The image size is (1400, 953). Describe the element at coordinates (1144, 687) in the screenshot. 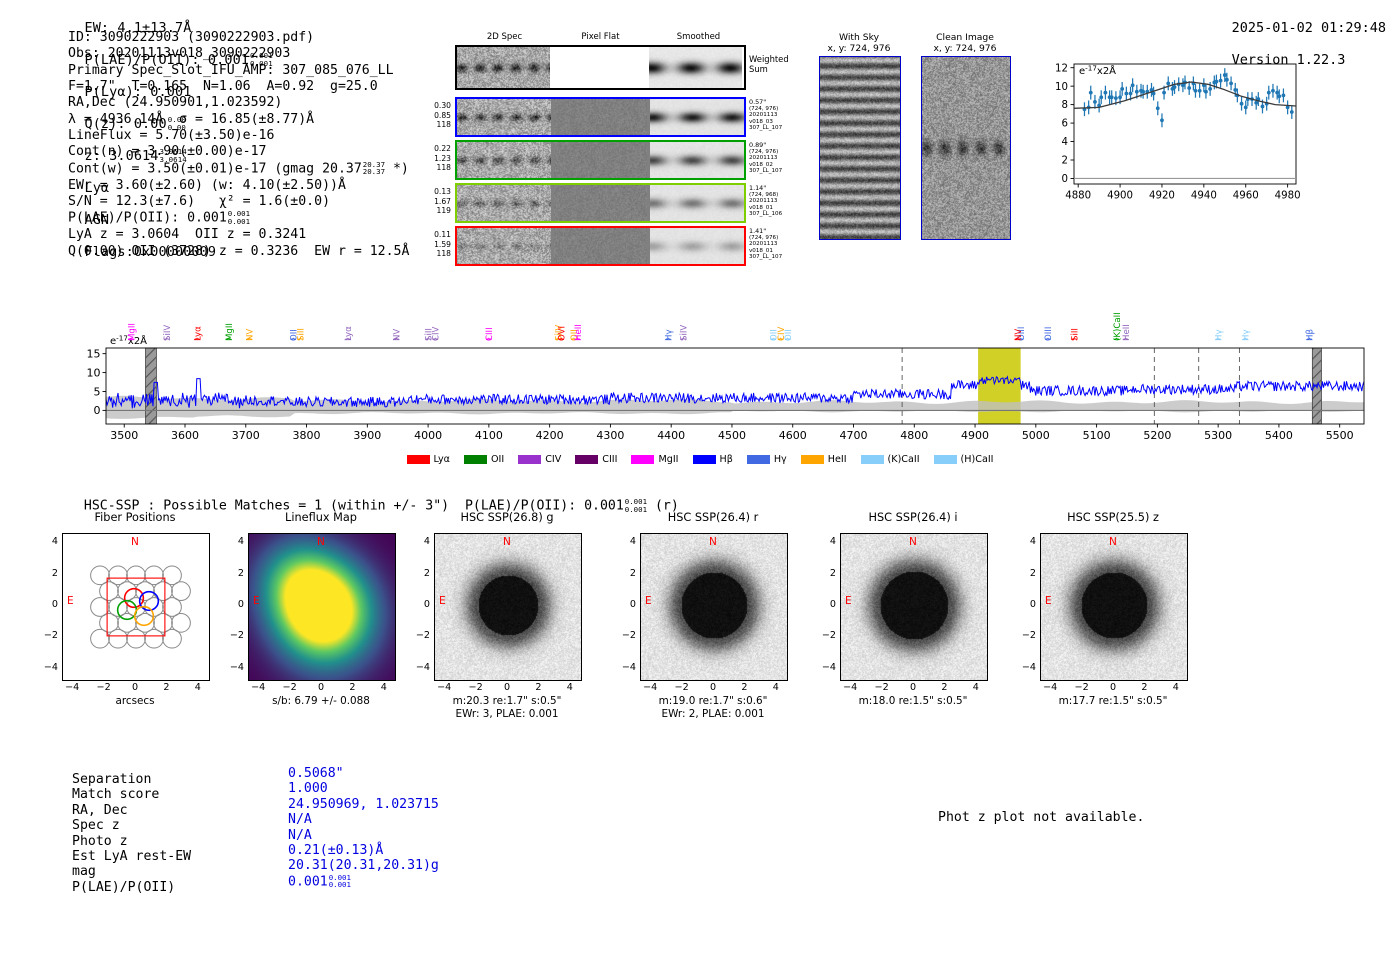

I see `panel-x-tick: 2` at that location.